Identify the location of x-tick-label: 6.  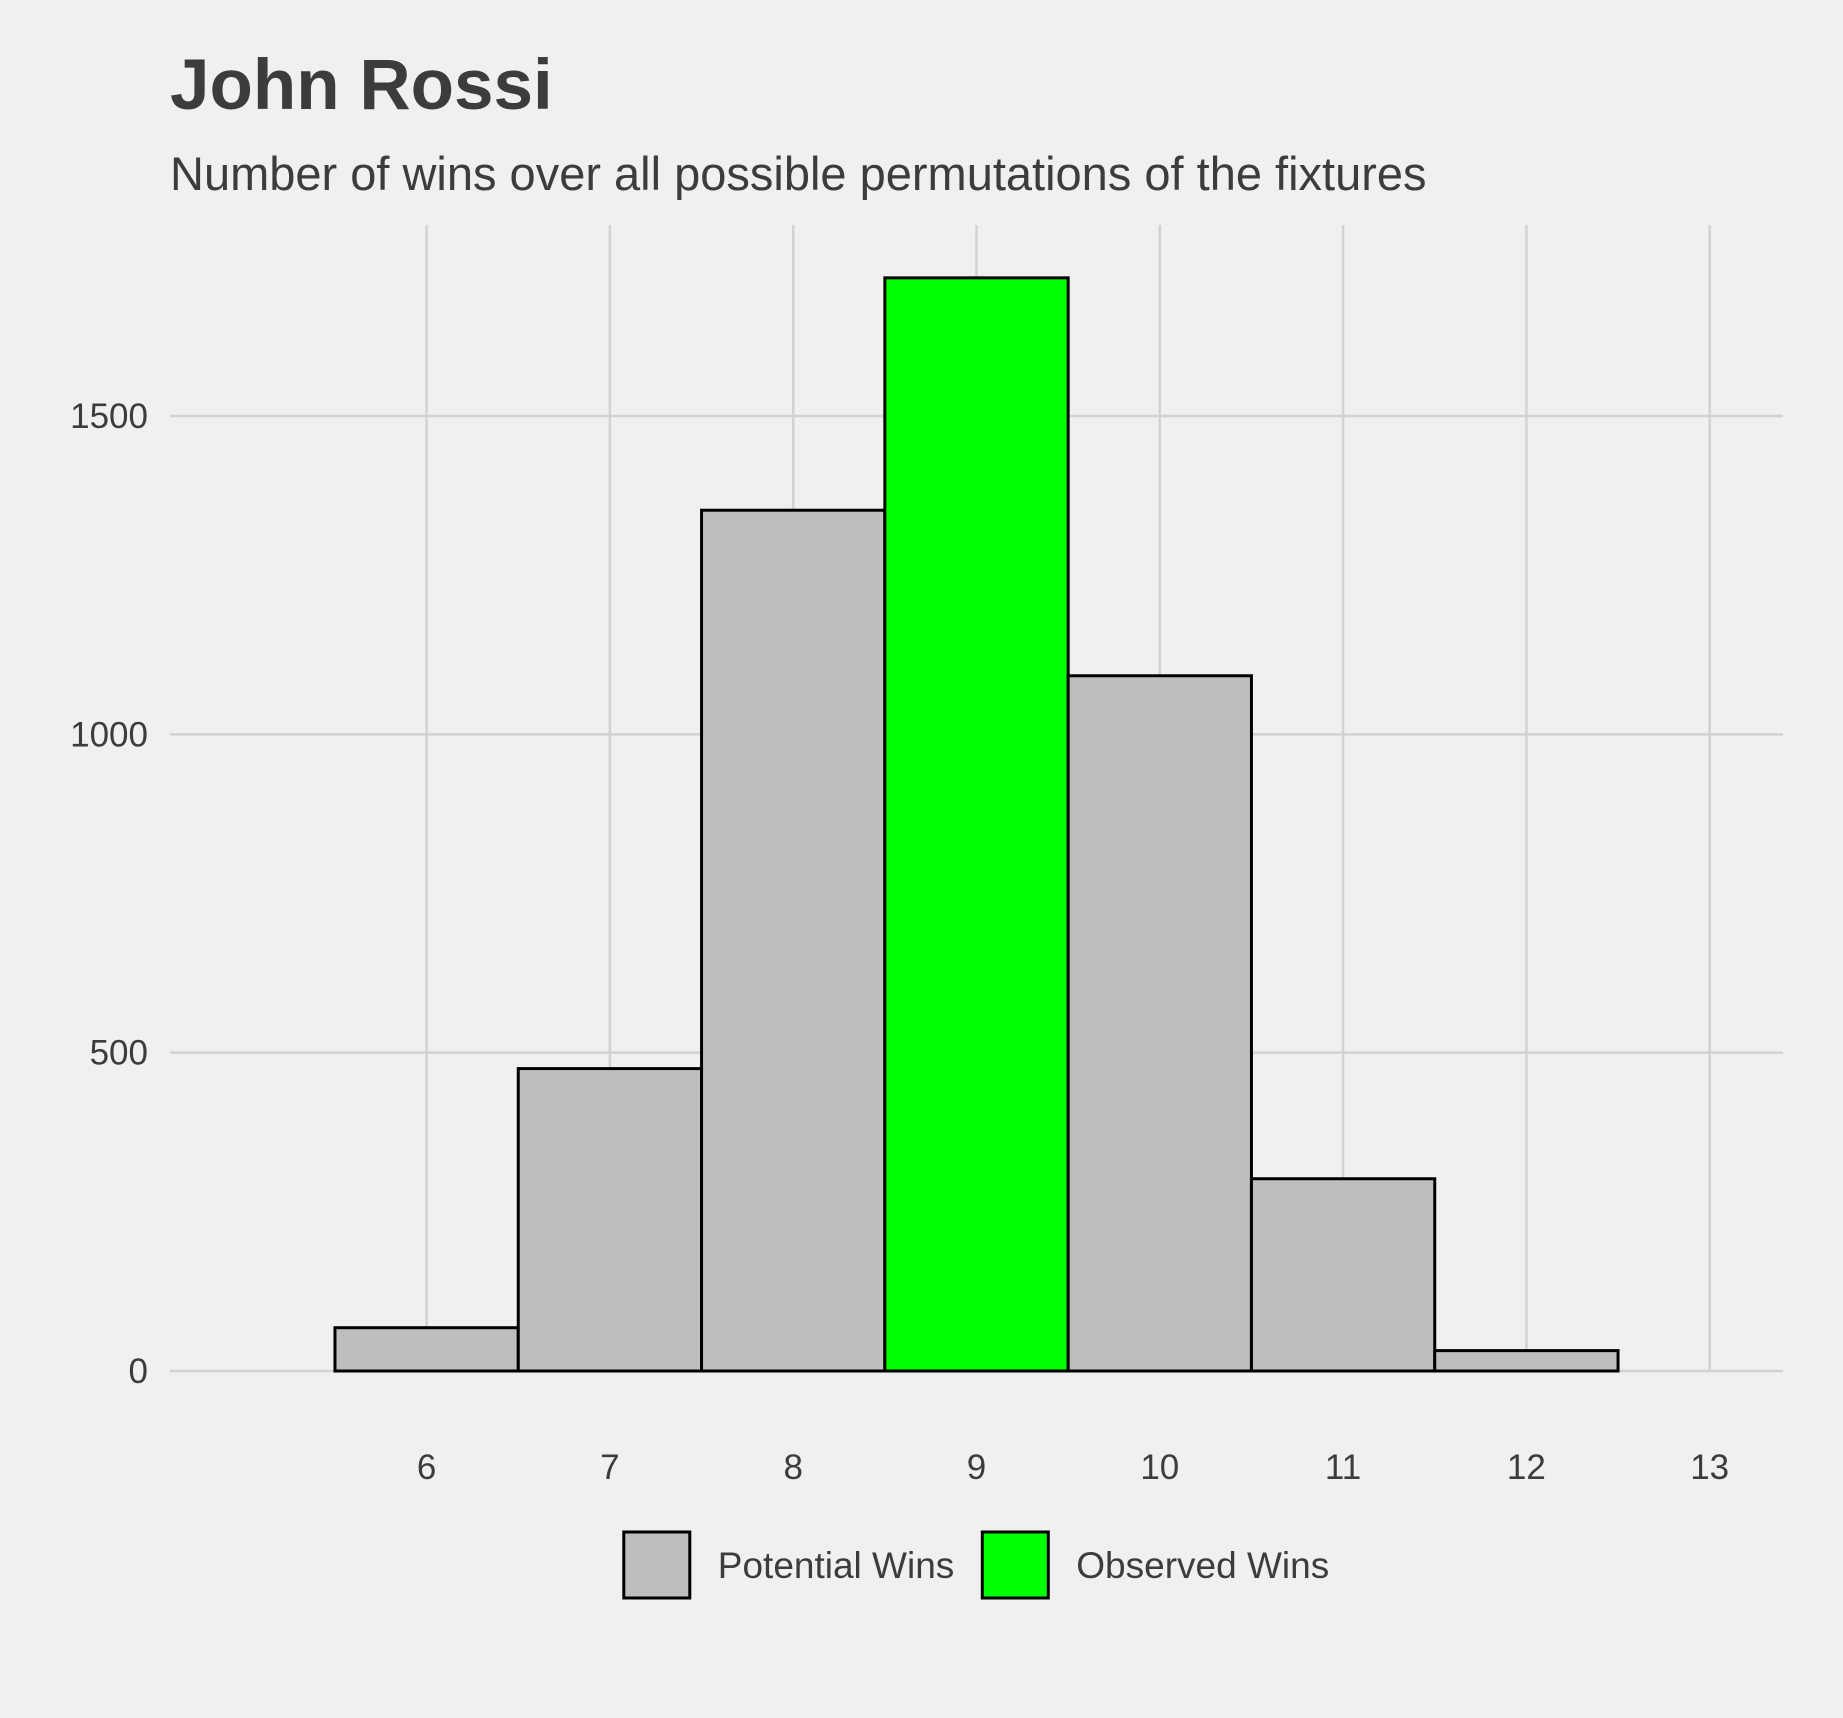
(426, 1467).